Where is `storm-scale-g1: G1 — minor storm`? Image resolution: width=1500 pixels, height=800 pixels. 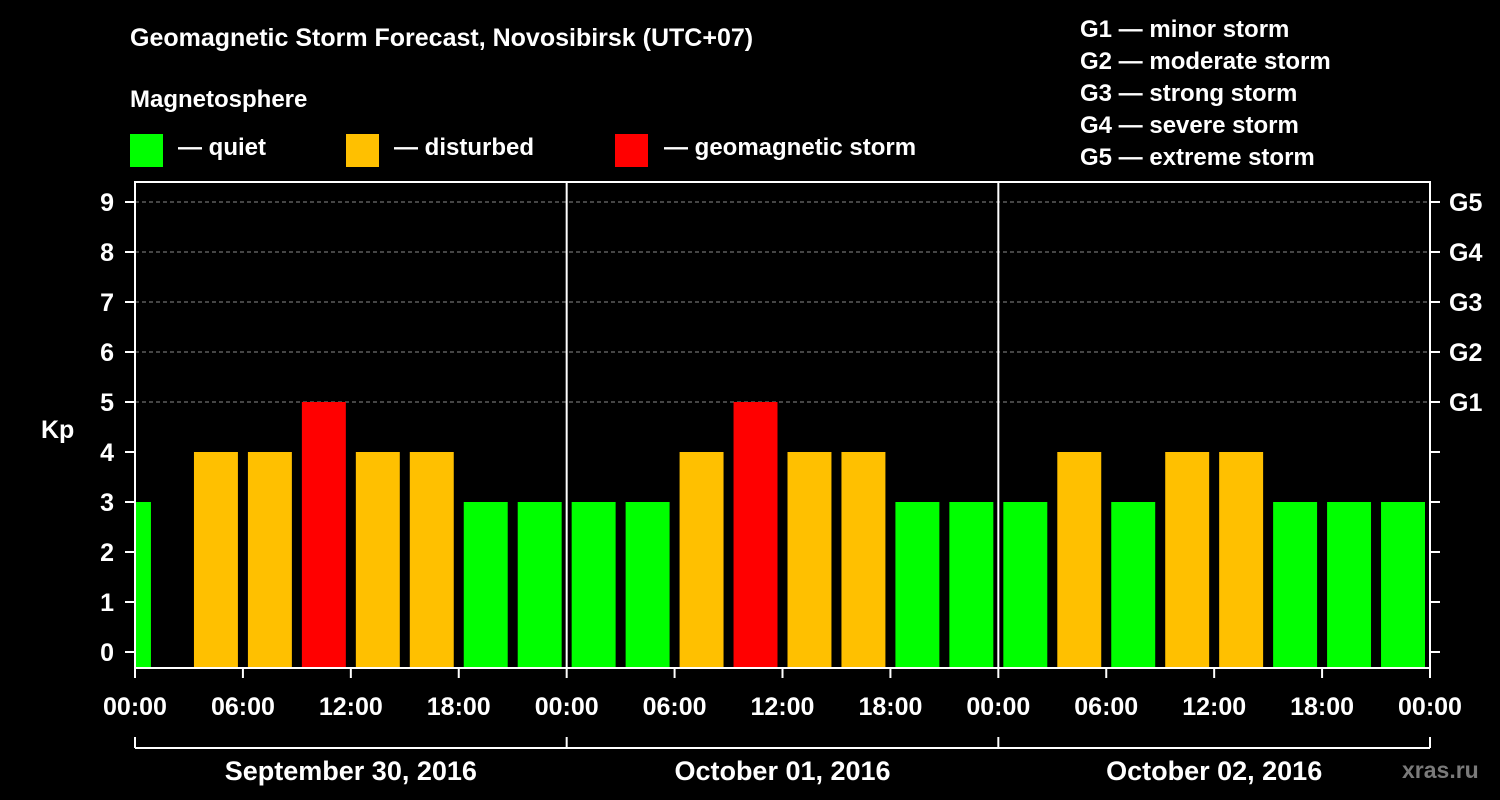
storm-scale-g1: G1 — minor storm is located at coordinates (1185, 29).